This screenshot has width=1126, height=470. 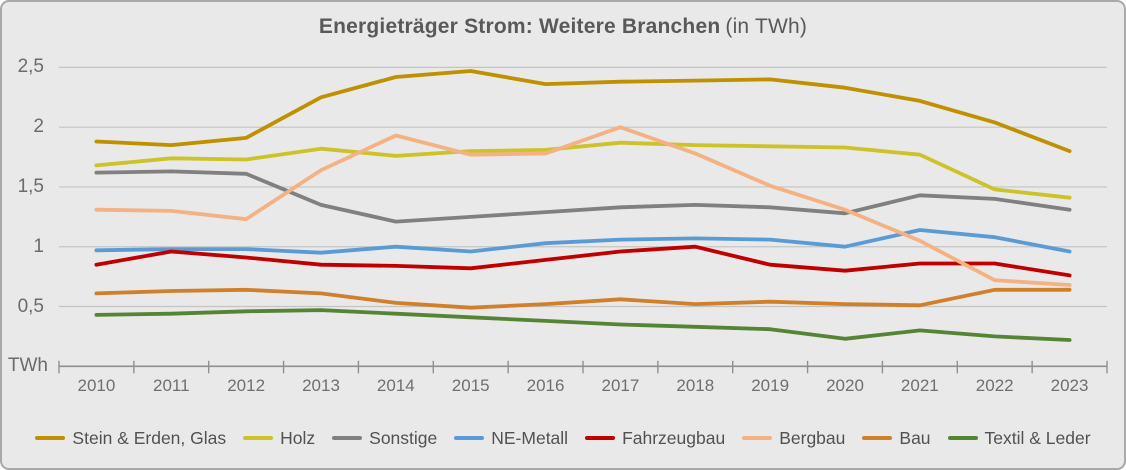 I want to click on x-axis-year-label: 2019, so click(x=770, y=385).